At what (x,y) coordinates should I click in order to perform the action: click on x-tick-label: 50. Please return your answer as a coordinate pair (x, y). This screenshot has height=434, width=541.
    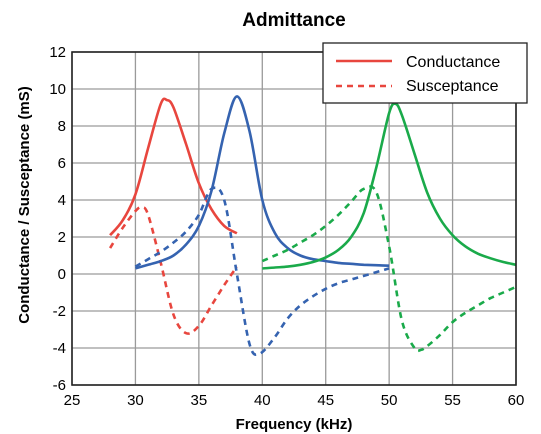
    Looking at the image, I should click on (389, 400).